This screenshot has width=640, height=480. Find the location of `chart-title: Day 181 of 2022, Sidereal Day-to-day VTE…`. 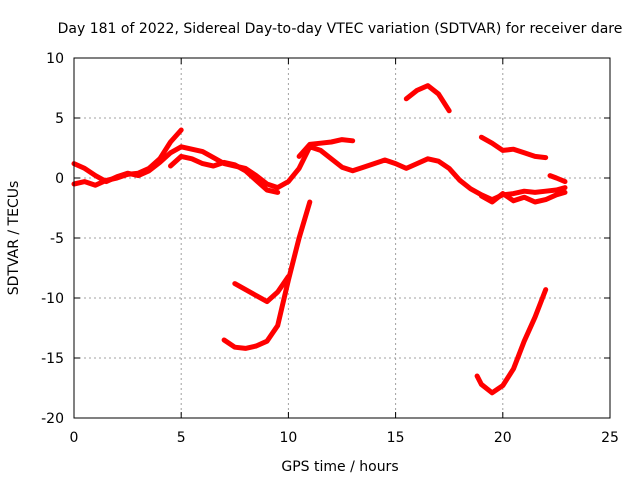

chart-title: Day 181 of 2022, Sidereal Day-to-day VTE… is located at coordinates (340, 29).